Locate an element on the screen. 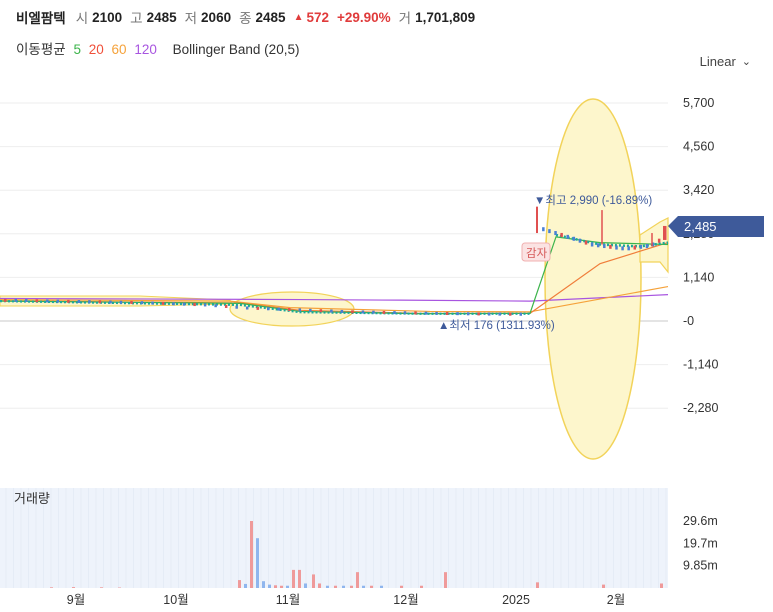 The image size is (773, 612). current-price-tag: 2,485 is located at coordinates (716, 226).